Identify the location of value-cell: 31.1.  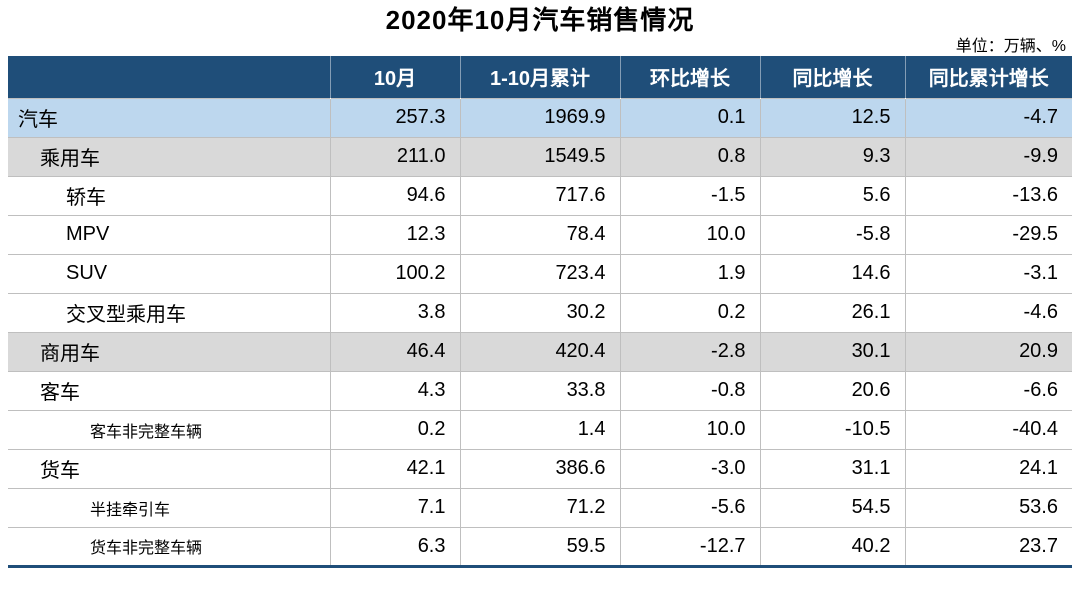
(832, 468).